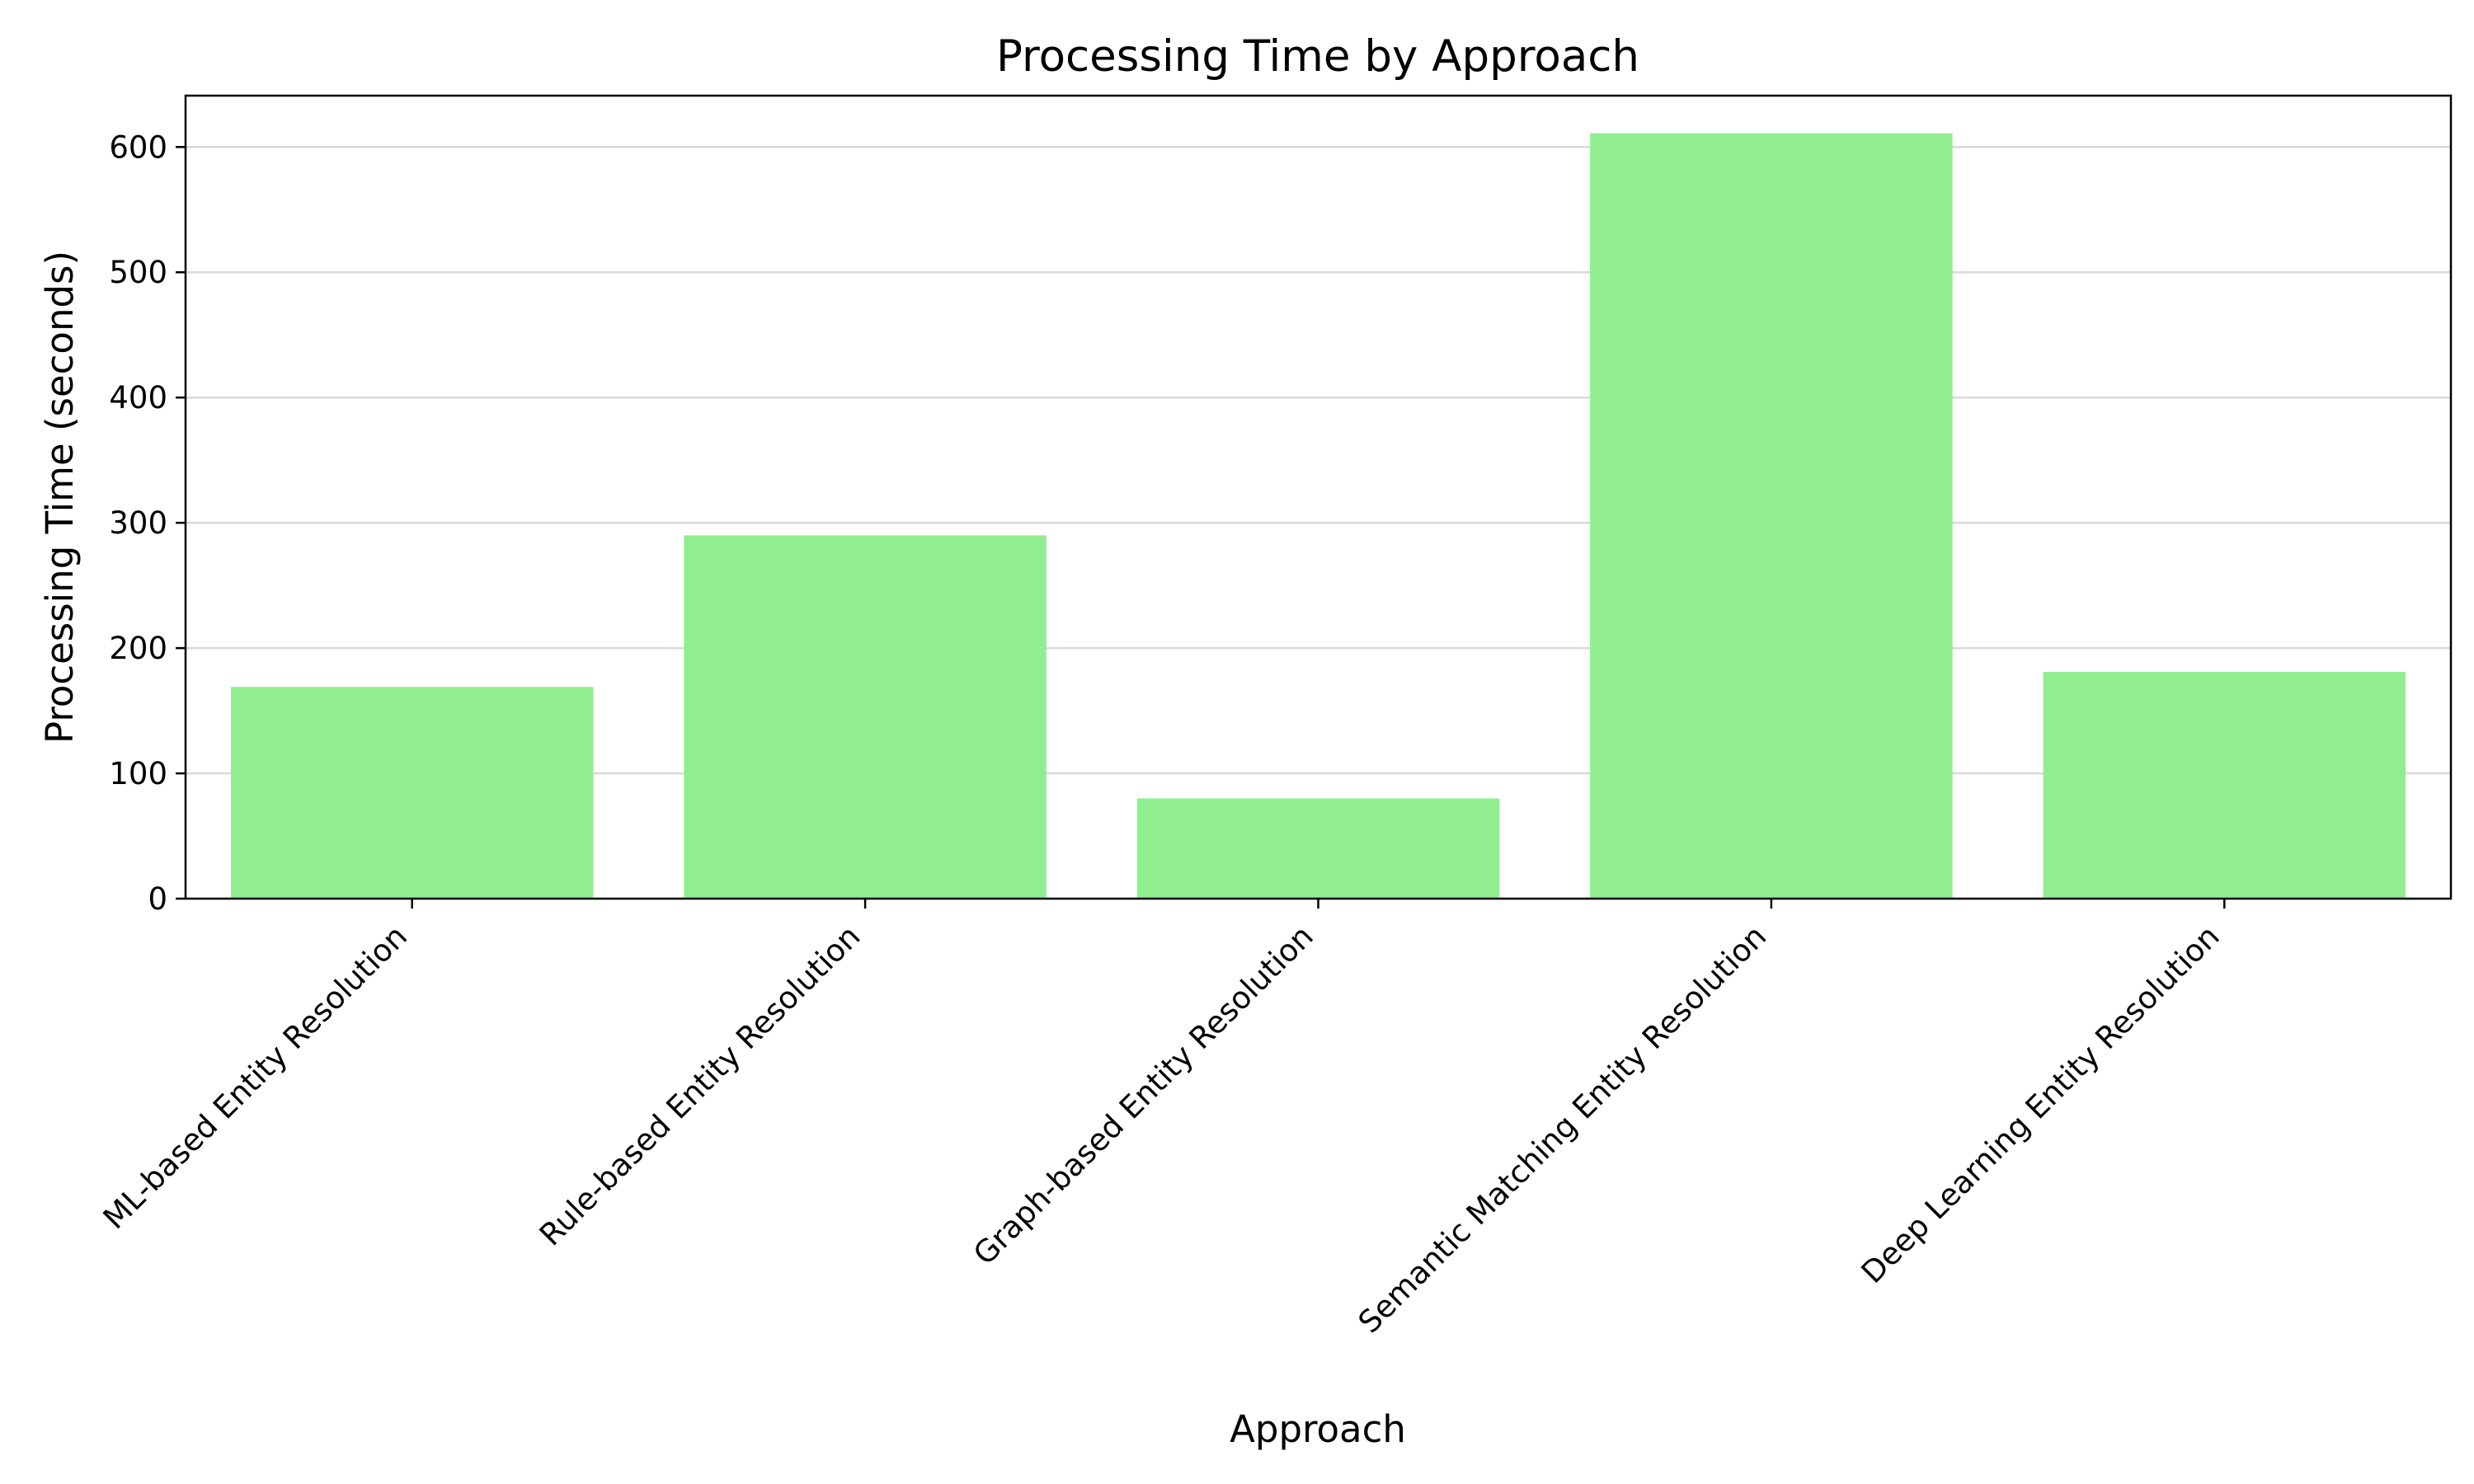 The image size is (2474, 1484). What do you see at coordinates (60, 497) in the screenshot?
I see `y-axis-label: Processing Time (seconds)` at bounding box center [60, 497].